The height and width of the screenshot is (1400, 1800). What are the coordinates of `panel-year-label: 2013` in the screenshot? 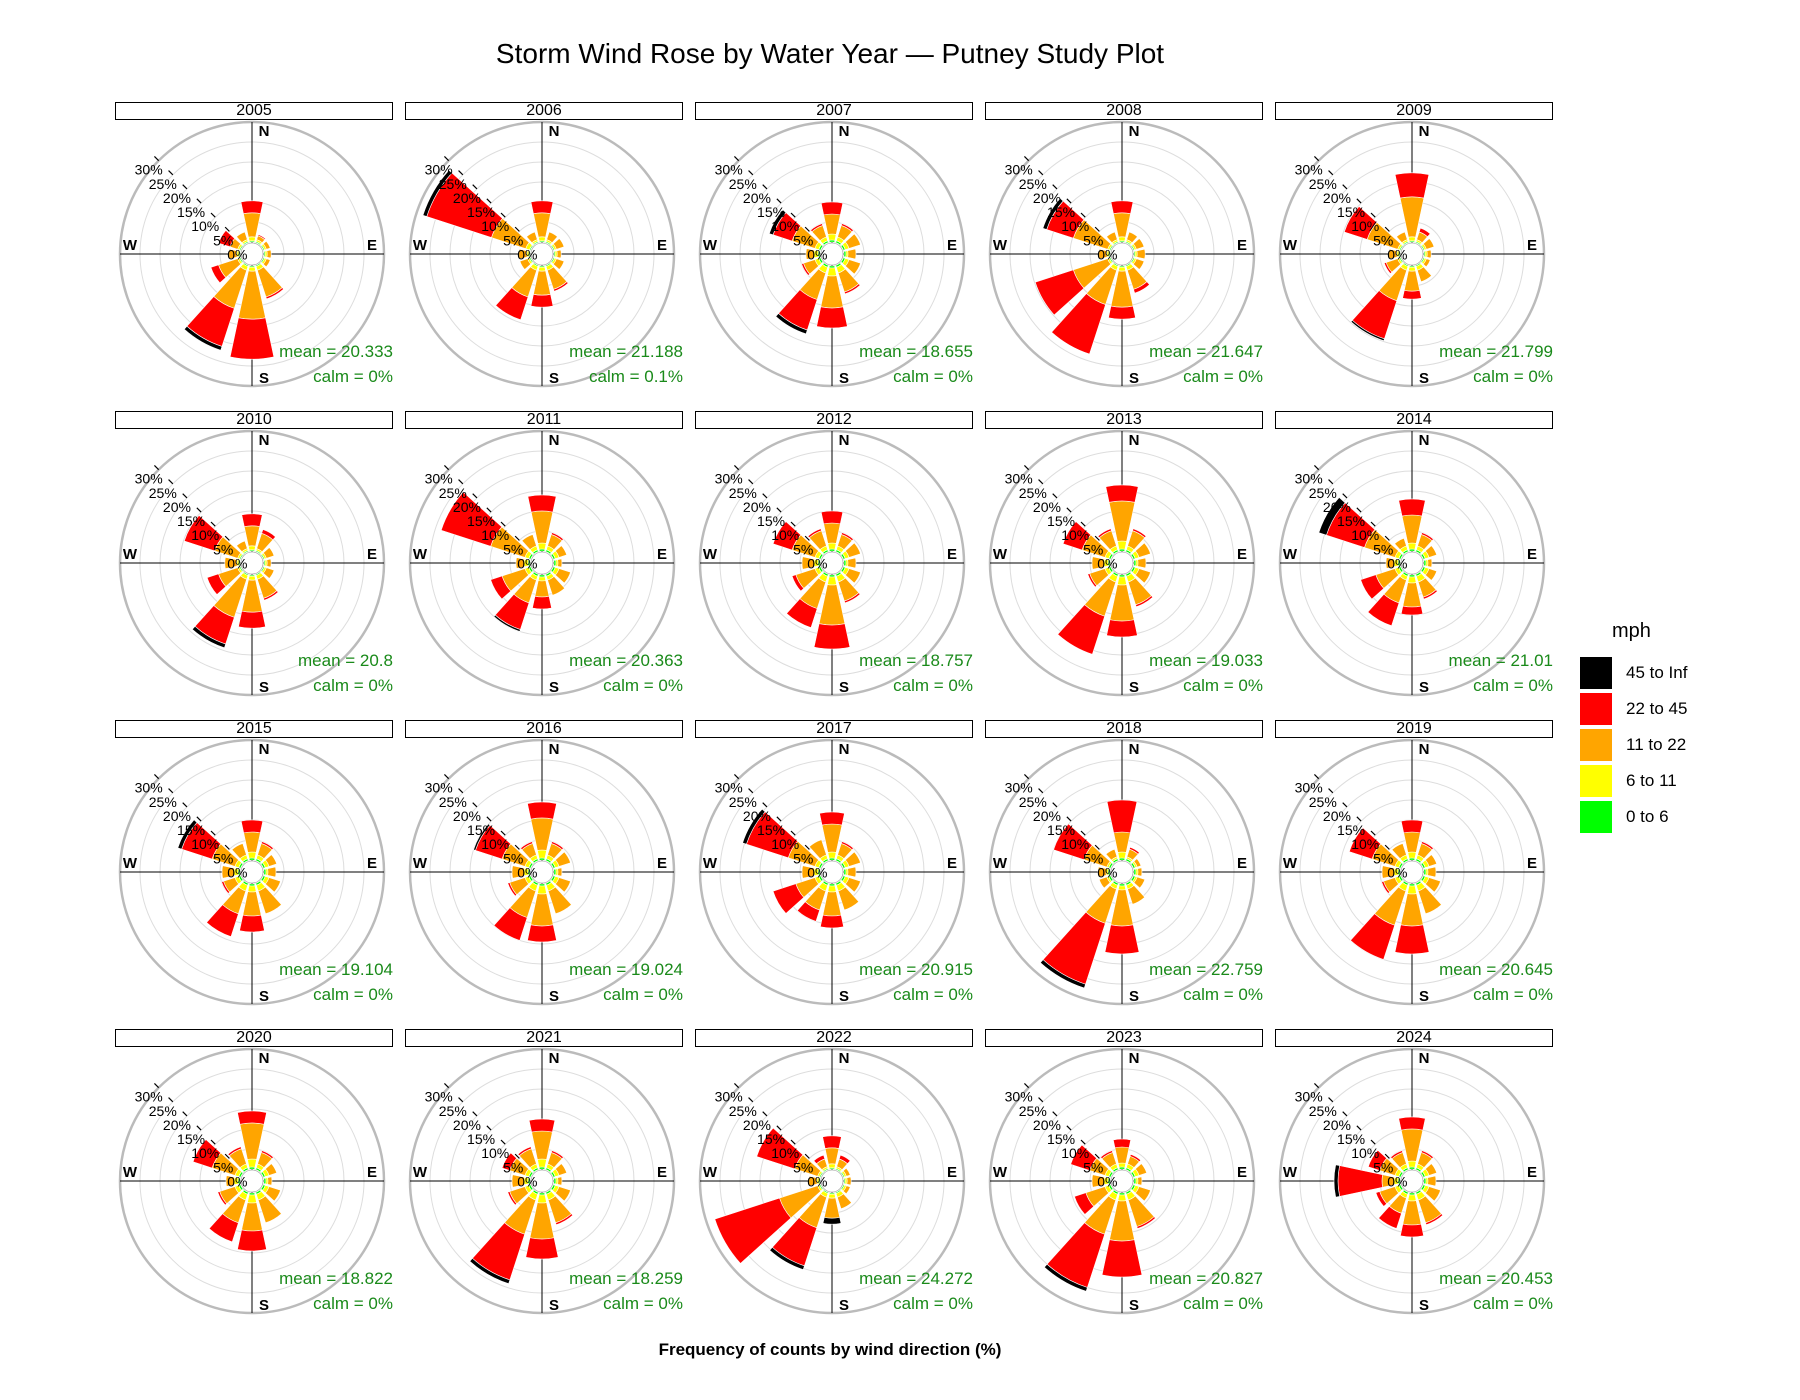 It's located at (1124, 420).